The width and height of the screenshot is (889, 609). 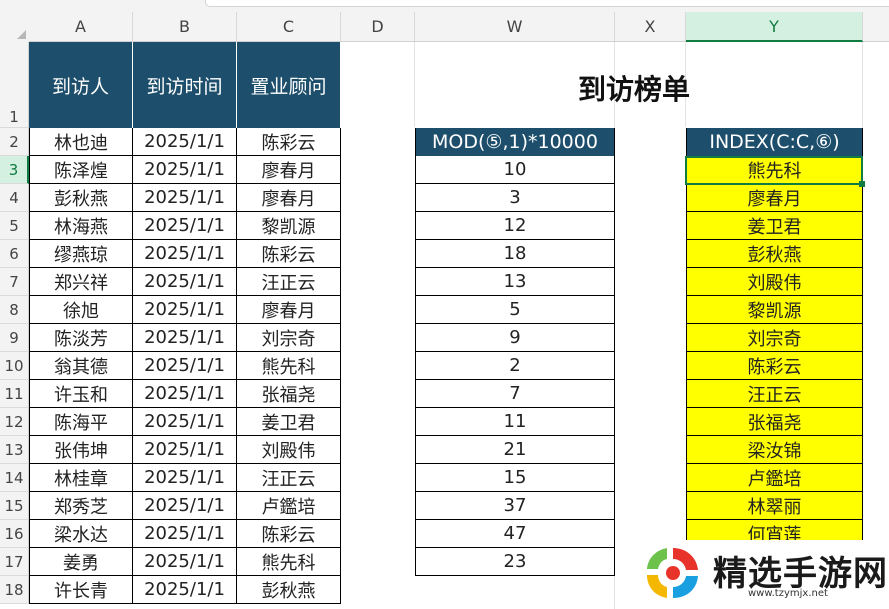 I want to click on y-table-cell: 陈彩云, so click(x=774, y=366).